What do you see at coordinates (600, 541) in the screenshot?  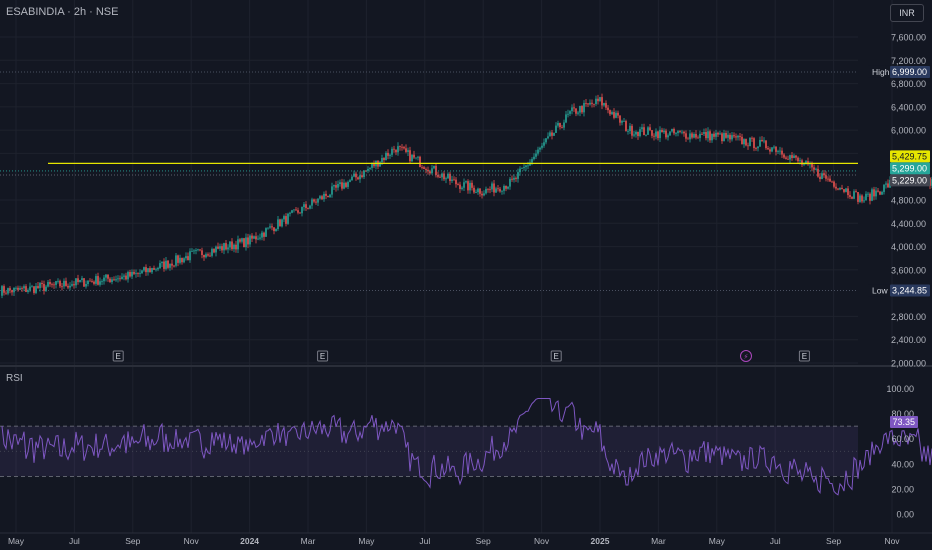 I see `x-tick-label: 2025` at bounding box center [600, 541].